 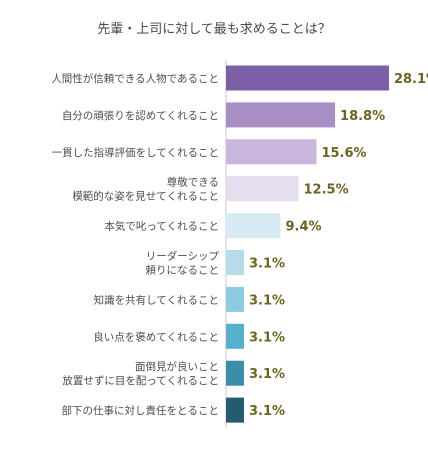 What do you see at coordinates (343, 153) in the screenshot?
I see `value-label-3: 15.6%` at bounding box center [343, 153].